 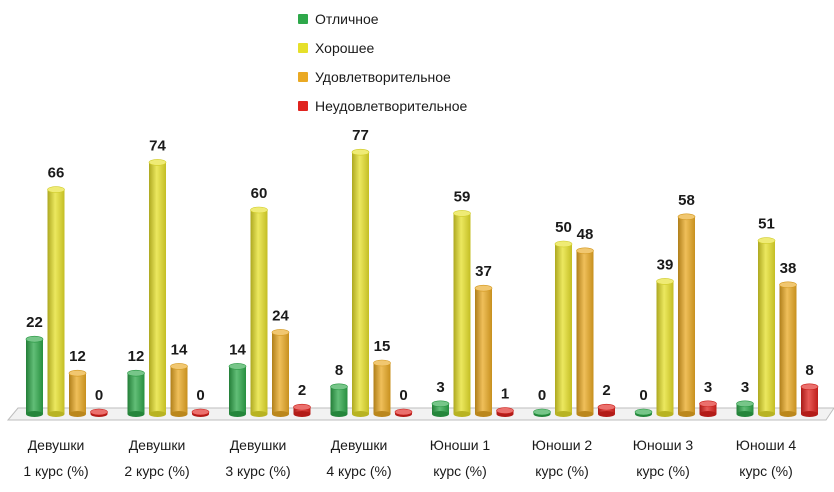 What do you see at coordinates (563, 227) in the screenshot?
I see `data-label-1-5: 50` at bounding box center [563, 227].